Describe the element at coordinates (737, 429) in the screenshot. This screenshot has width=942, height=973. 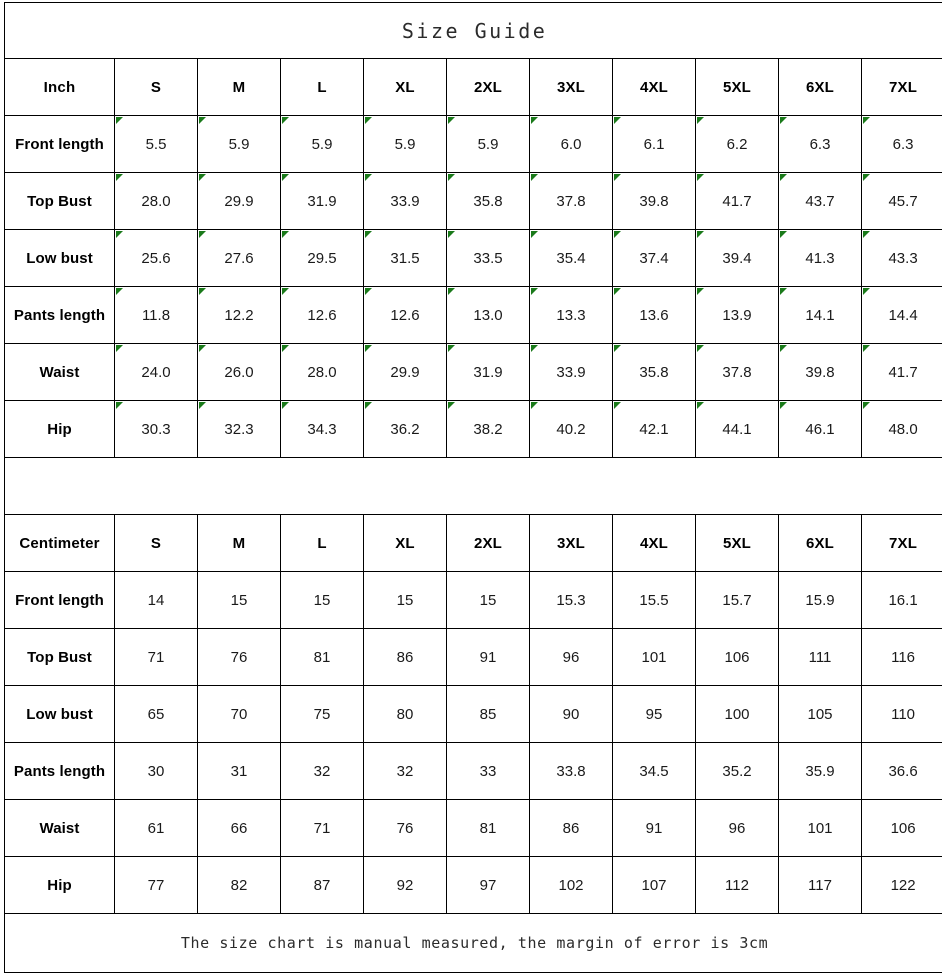
I see `measurement-value: 44.1` at that location.